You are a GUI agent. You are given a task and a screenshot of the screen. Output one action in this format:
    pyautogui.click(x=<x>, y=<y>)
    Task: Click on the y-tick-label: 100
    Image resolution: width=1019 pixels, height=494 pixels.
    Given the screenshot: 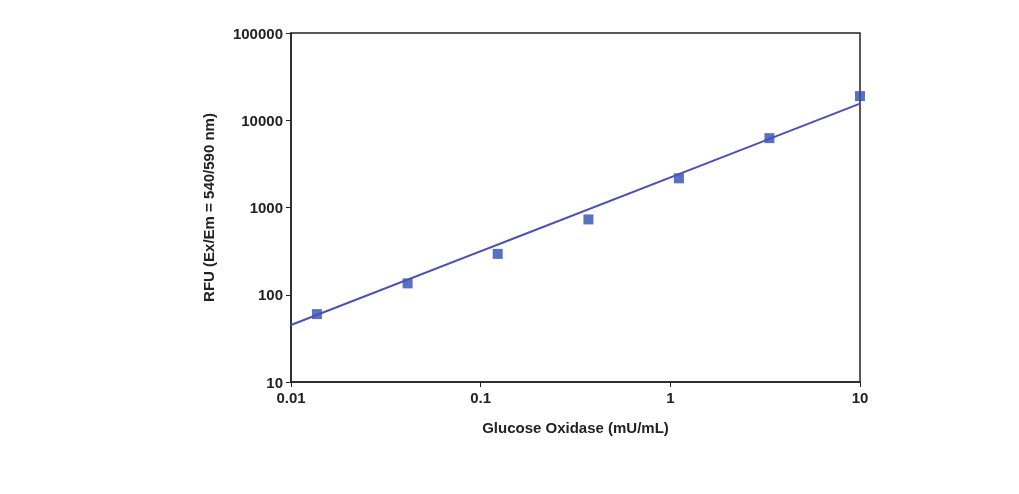 What is the action you would take?
    pyautogui.click(x=270, y=295)
    